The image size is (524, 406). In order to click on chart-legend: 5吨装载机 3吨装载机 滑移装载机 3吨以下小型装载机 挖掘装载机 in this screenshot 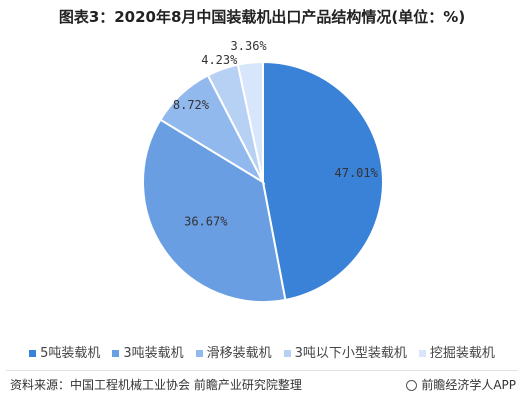, I will do `click(262, 351)`.